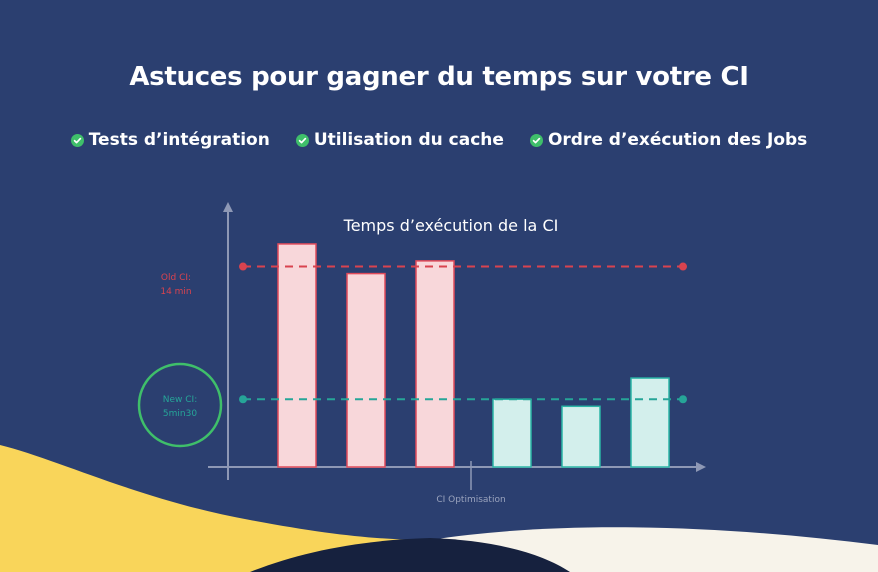  I want to click on x-axis-arrow, so click(701, 467).